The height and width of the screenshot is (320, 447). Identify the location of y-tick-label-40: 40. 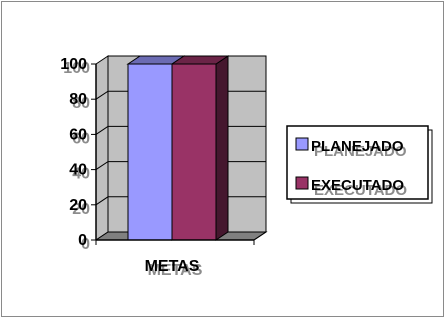
(78, 170).